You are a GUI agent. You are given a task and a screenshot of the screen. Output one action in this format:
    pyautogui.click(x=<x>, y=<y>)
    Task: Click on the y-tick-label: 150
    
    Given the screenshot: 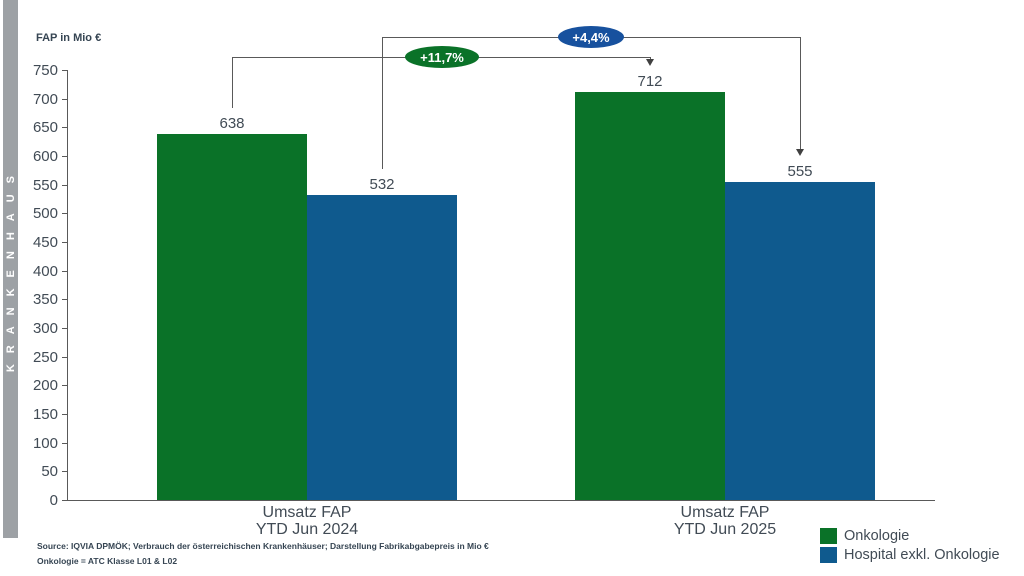 What is the action you would take?
    pyautogui.click(x=45, y=414)
    